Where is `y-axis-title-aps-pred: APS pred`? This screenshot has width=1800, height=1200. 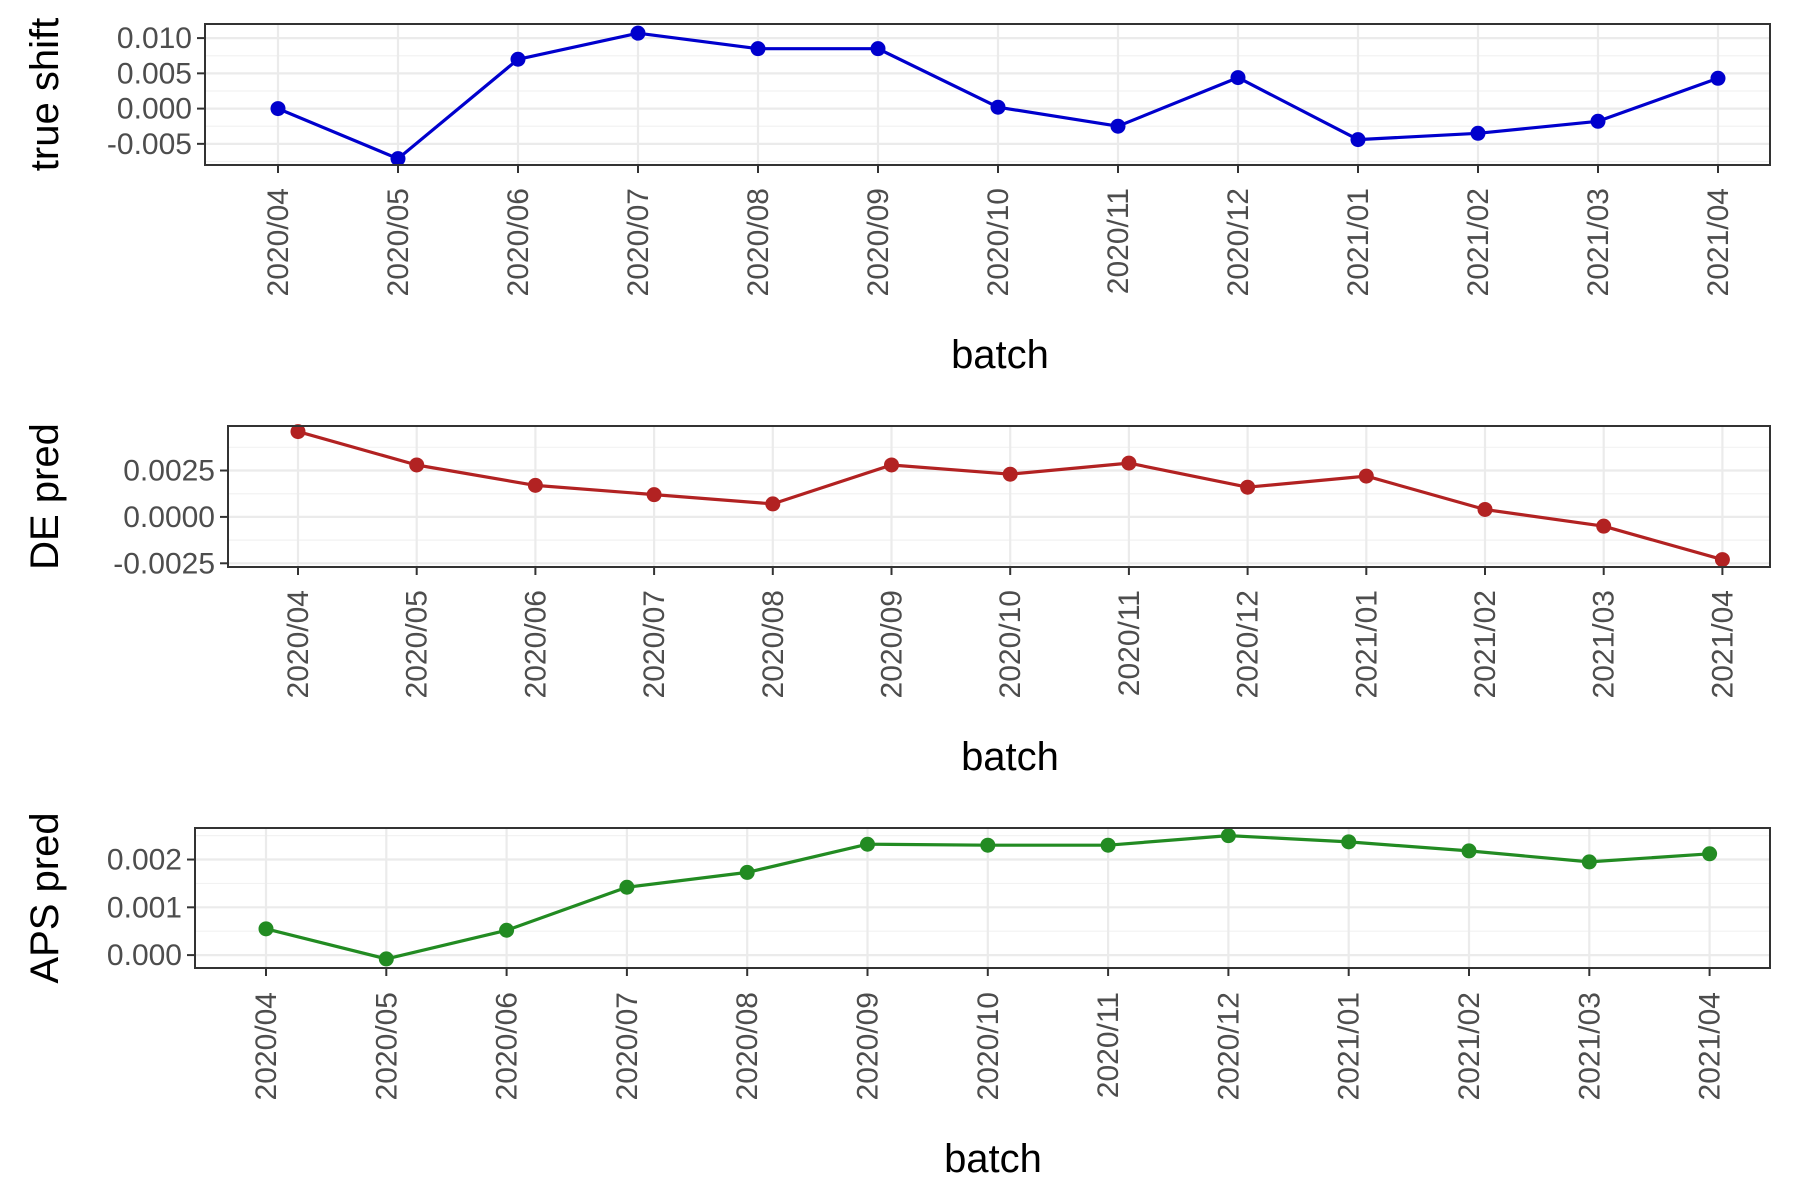
y-axis-title-aps-pred: APS pred is located at coordinates (45, 897).